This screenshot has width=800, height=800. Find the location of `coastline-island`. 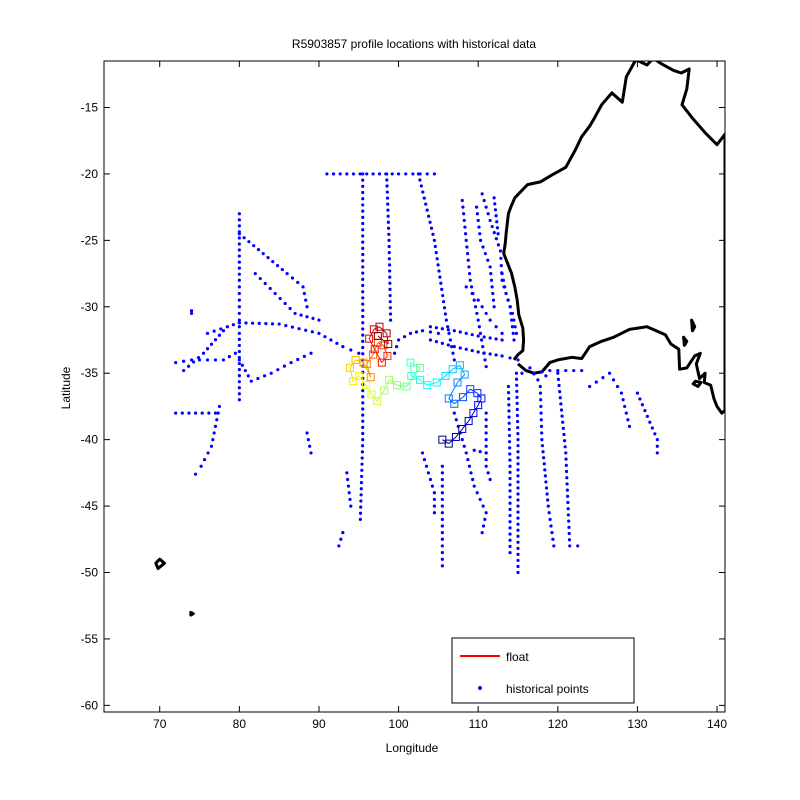

coastline-island is located at coordinates (693, 325).